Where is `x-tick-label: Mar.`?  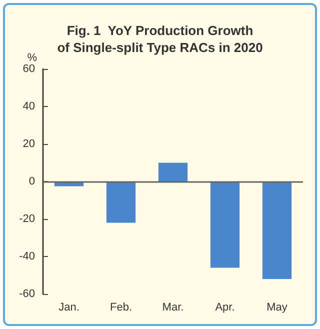
x-tick-label: Mar. is located at coordinates (173, 308).